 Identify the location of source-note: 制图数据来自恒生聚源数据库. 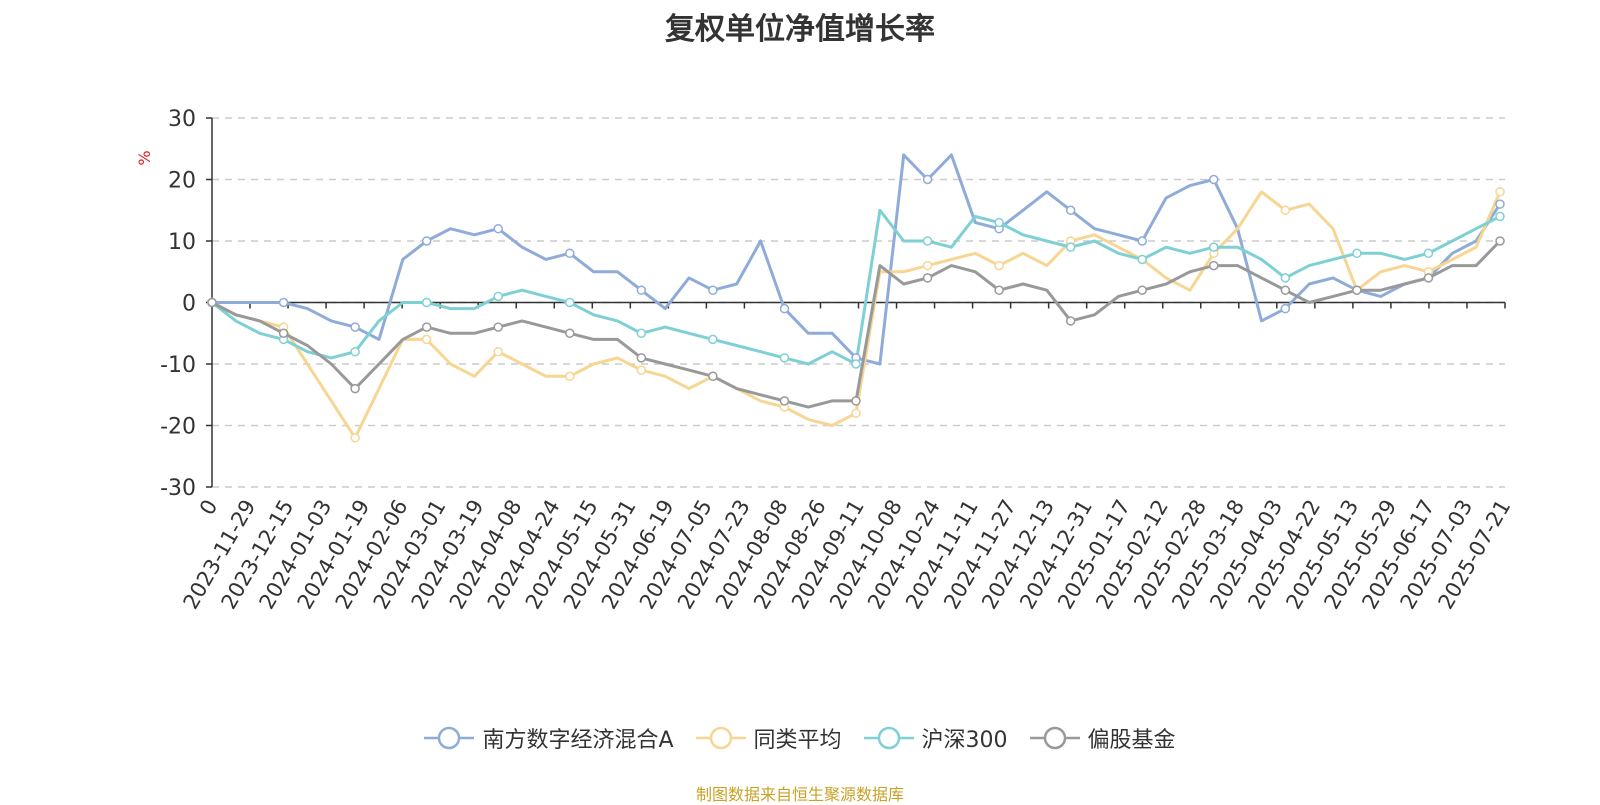
(799, 794).